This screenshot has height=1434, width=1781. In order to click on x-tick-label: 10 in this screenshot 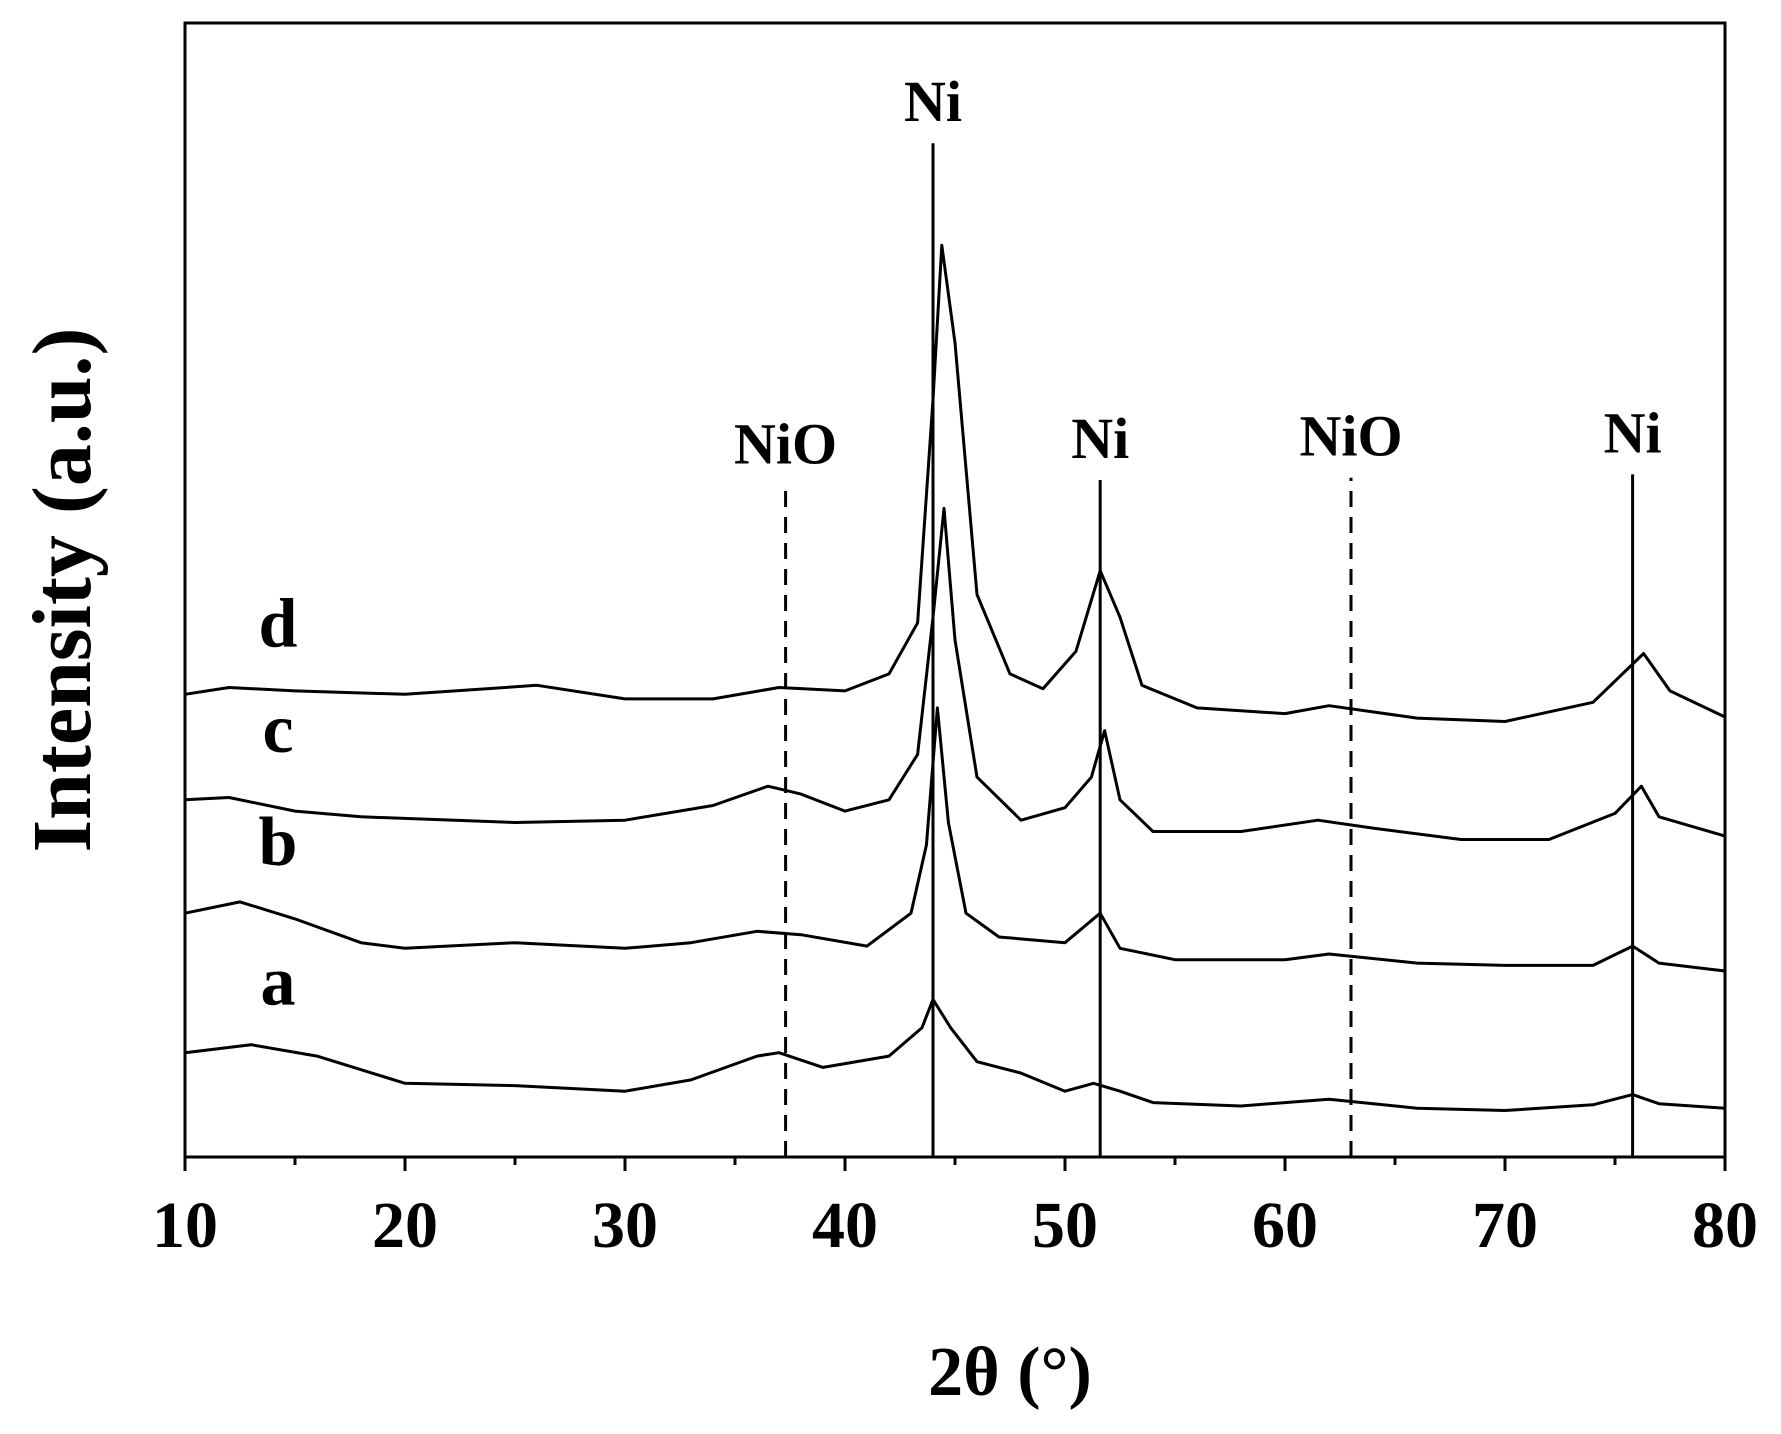, I will do `click(185, 1225)`.